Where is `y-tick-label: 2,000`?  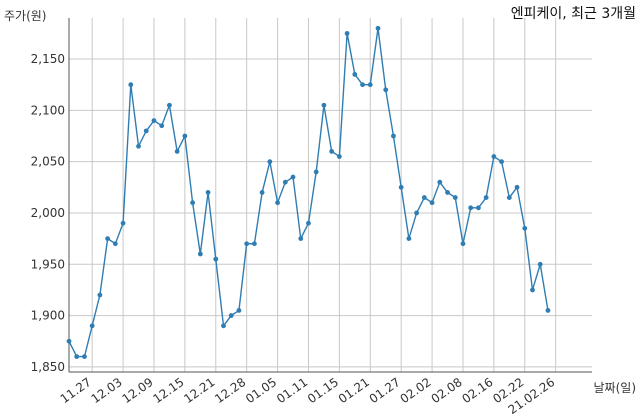
y-tick-label: 2,000 is located at coordinates (48, 213).